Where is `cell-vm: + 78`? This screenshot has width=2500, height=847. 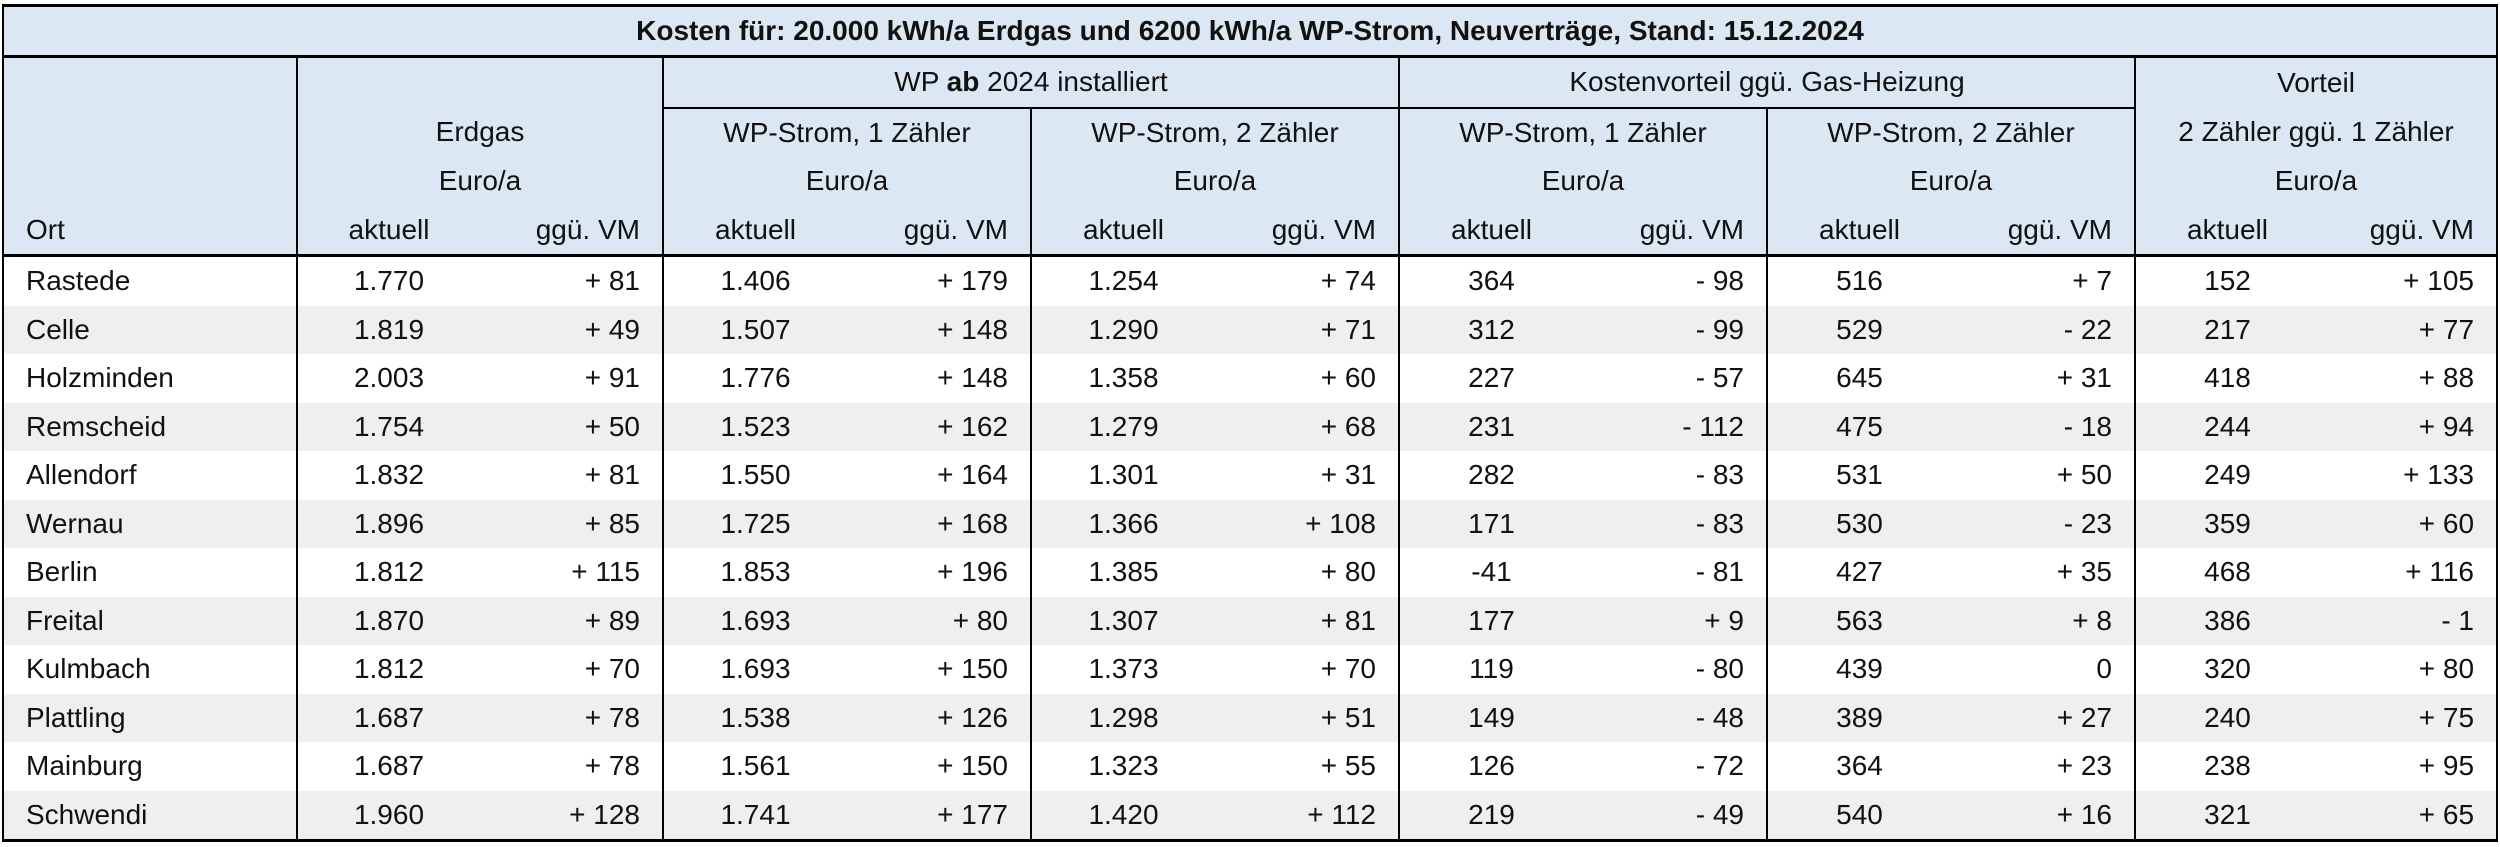
cell-vm: + 78 is located at coordinates (612, 766).